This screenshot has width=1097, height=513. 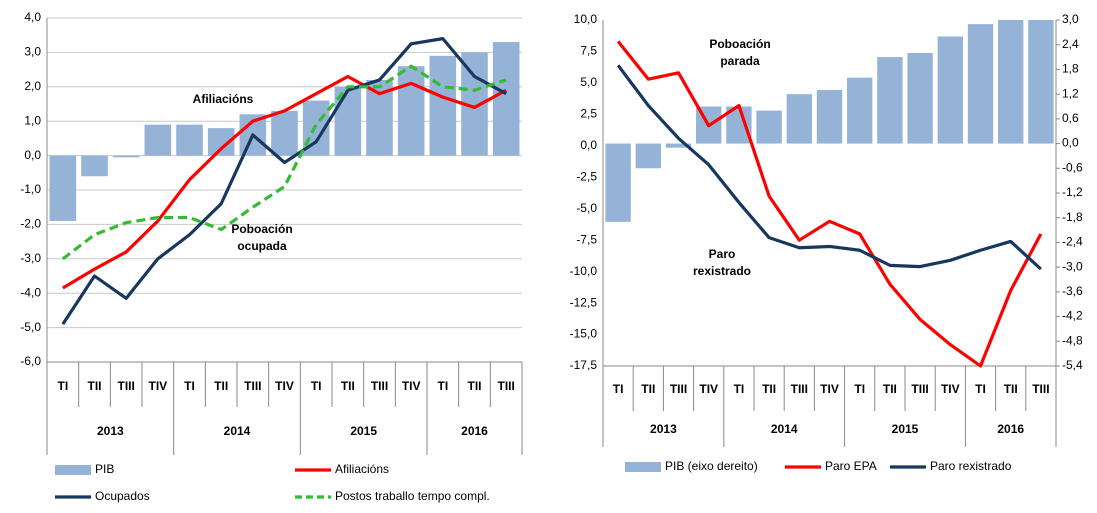 I want to click on y-tick-label: 2,5, so click(x=588, y=114).